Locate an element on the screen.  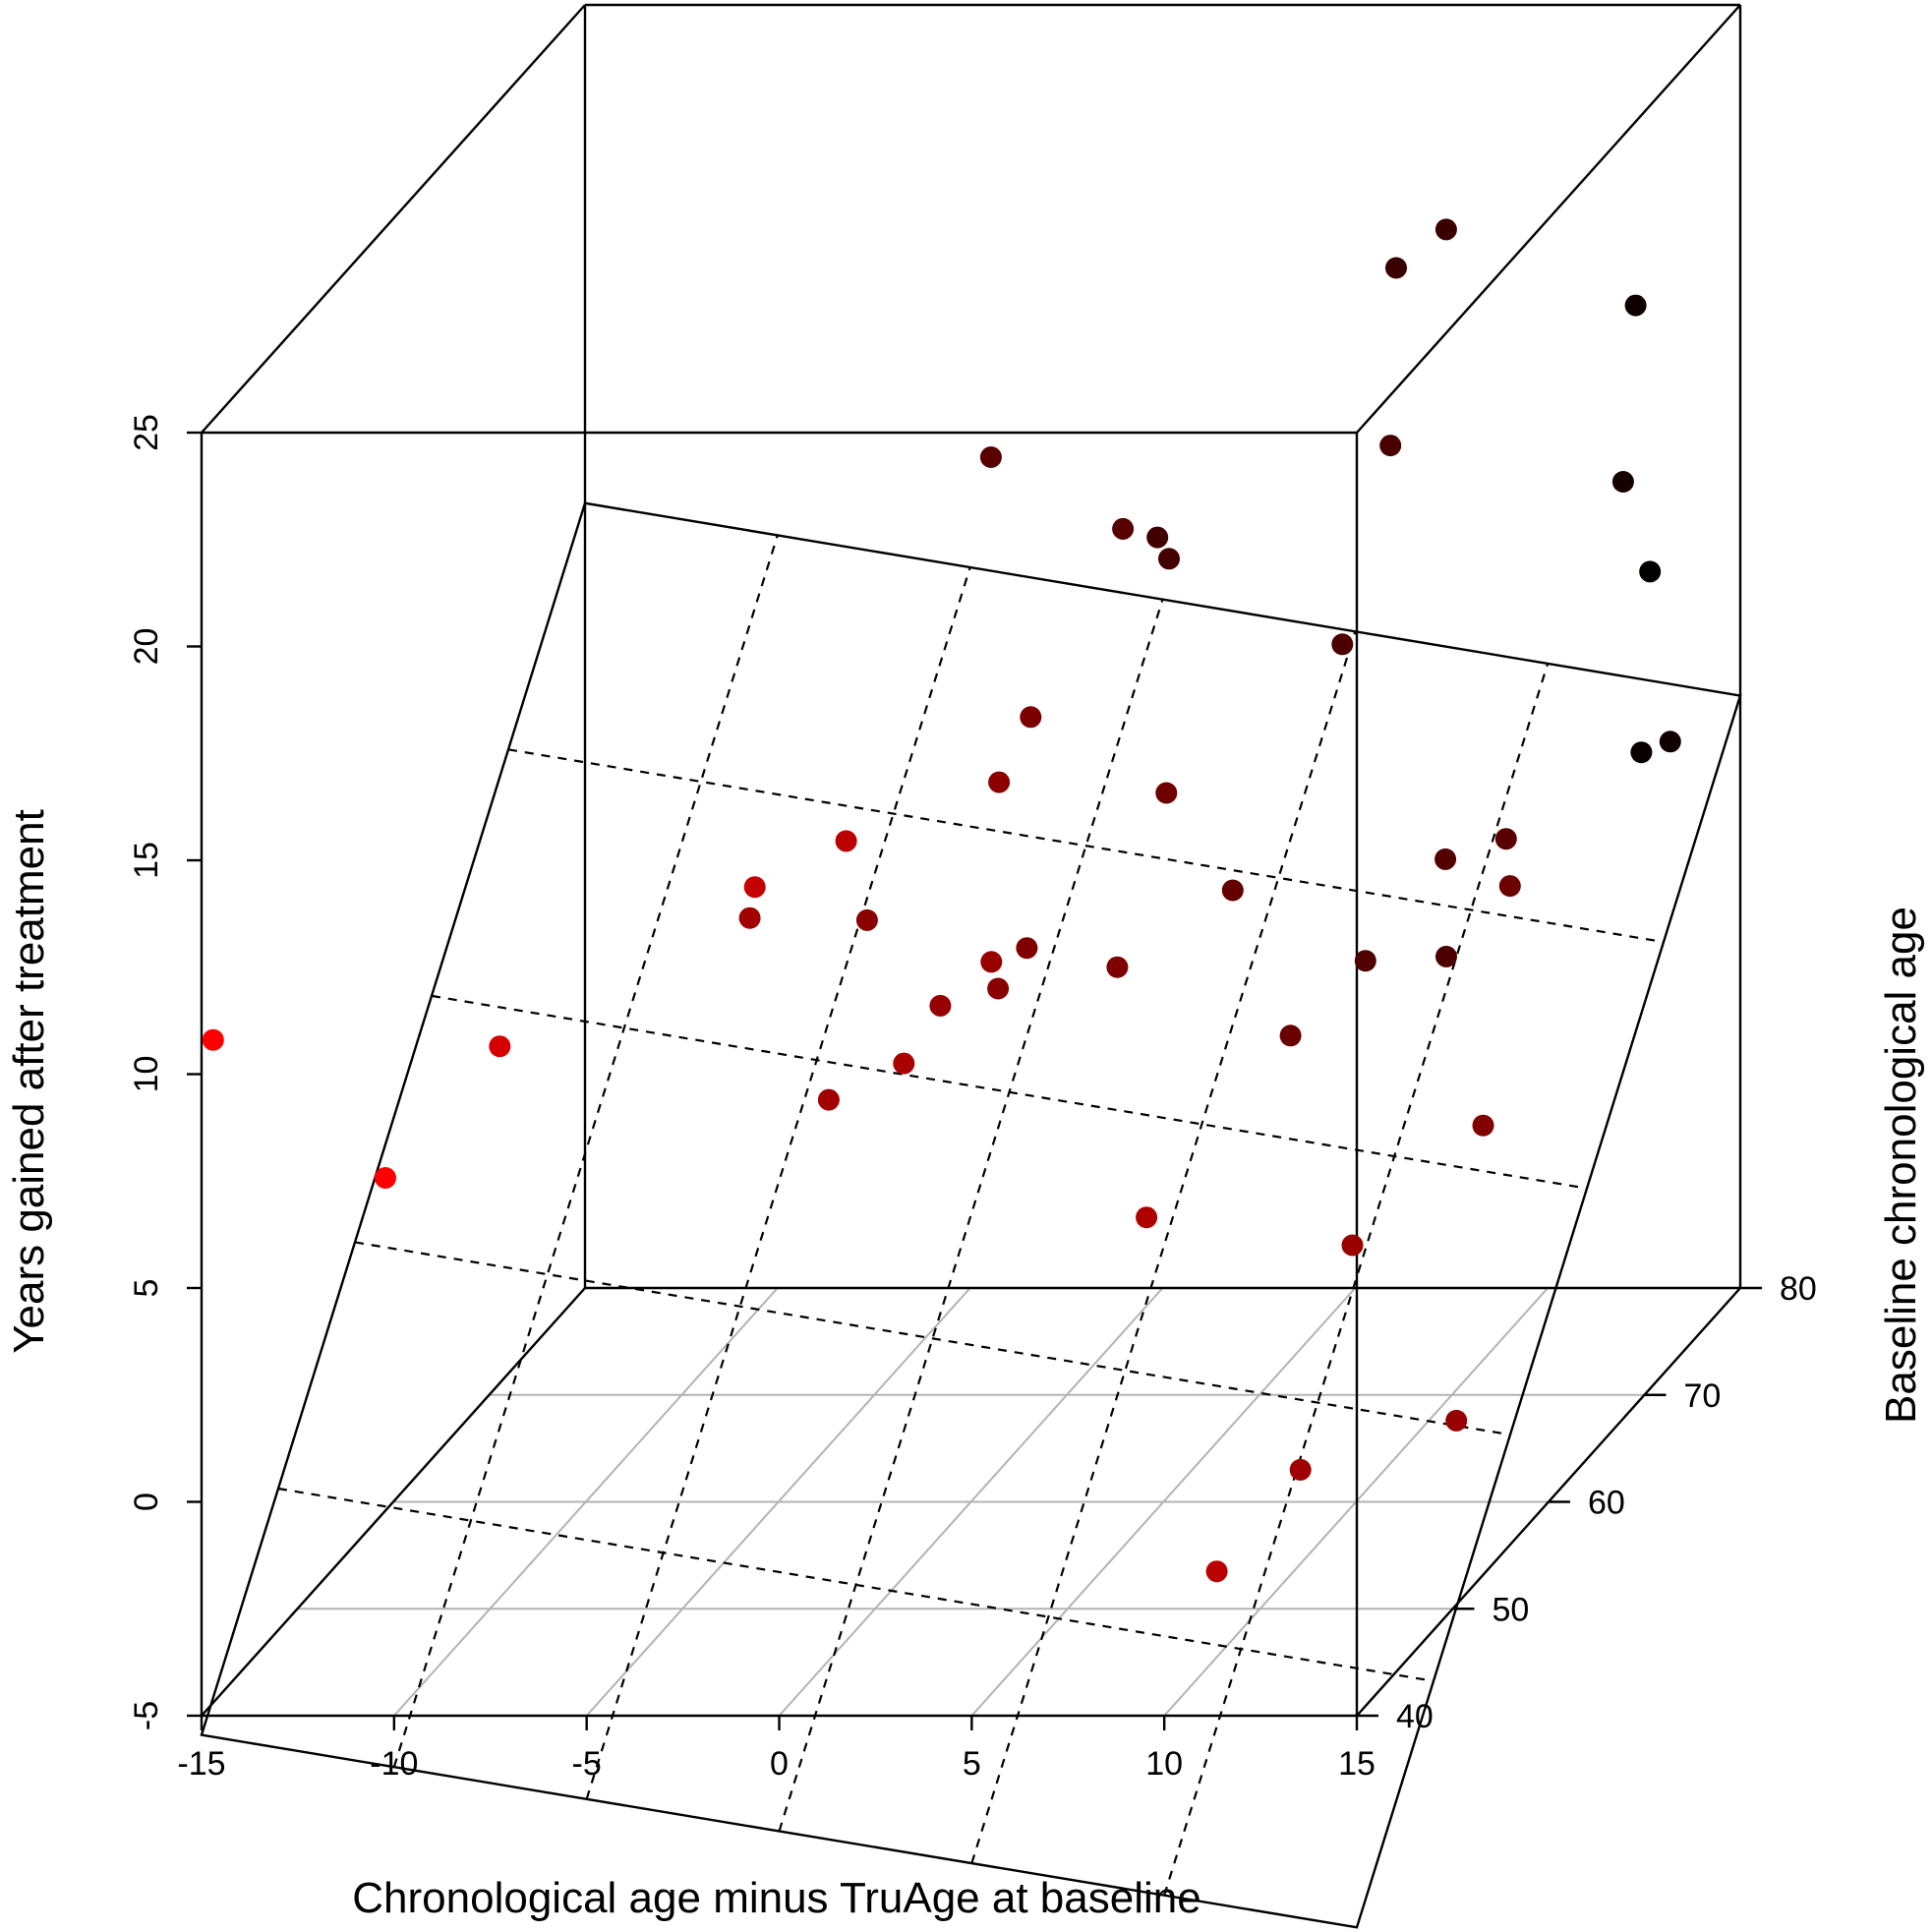
x-tick-label: -10 is located at coordinates (394, 1764).